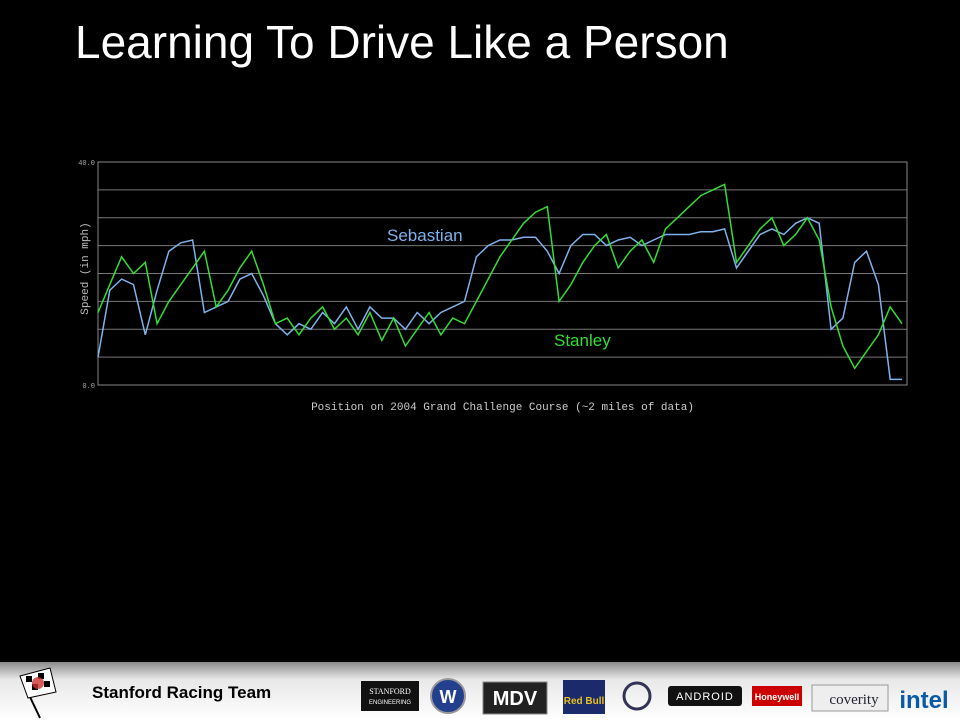 This screenshot has height=720, width=960. What do you see at coordinates (88, 387) in the screenshot?
I see `y-tick-label: 0.0` at bounding box center [88, 387].